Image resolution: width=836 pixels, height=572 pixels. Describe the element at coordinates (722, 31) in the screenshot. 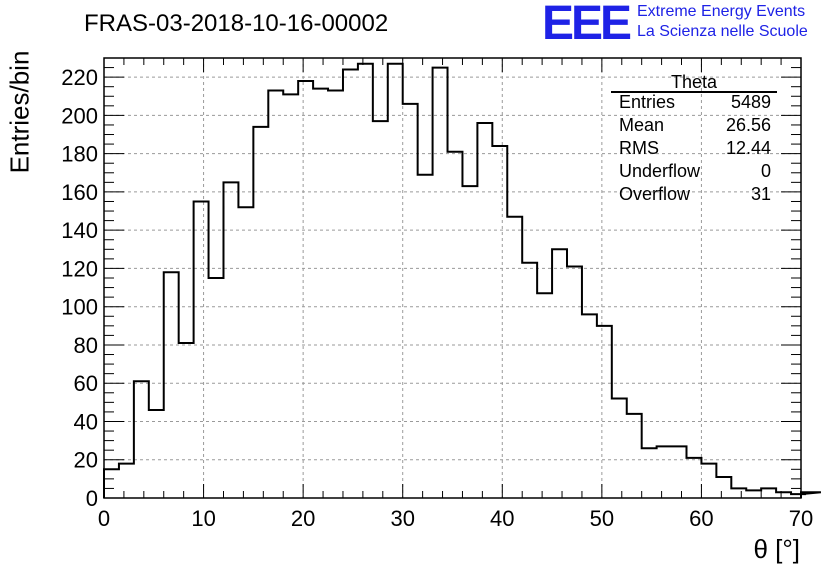

I see `logo-caption-line2: La Scienza nelle Scuole` at that location.